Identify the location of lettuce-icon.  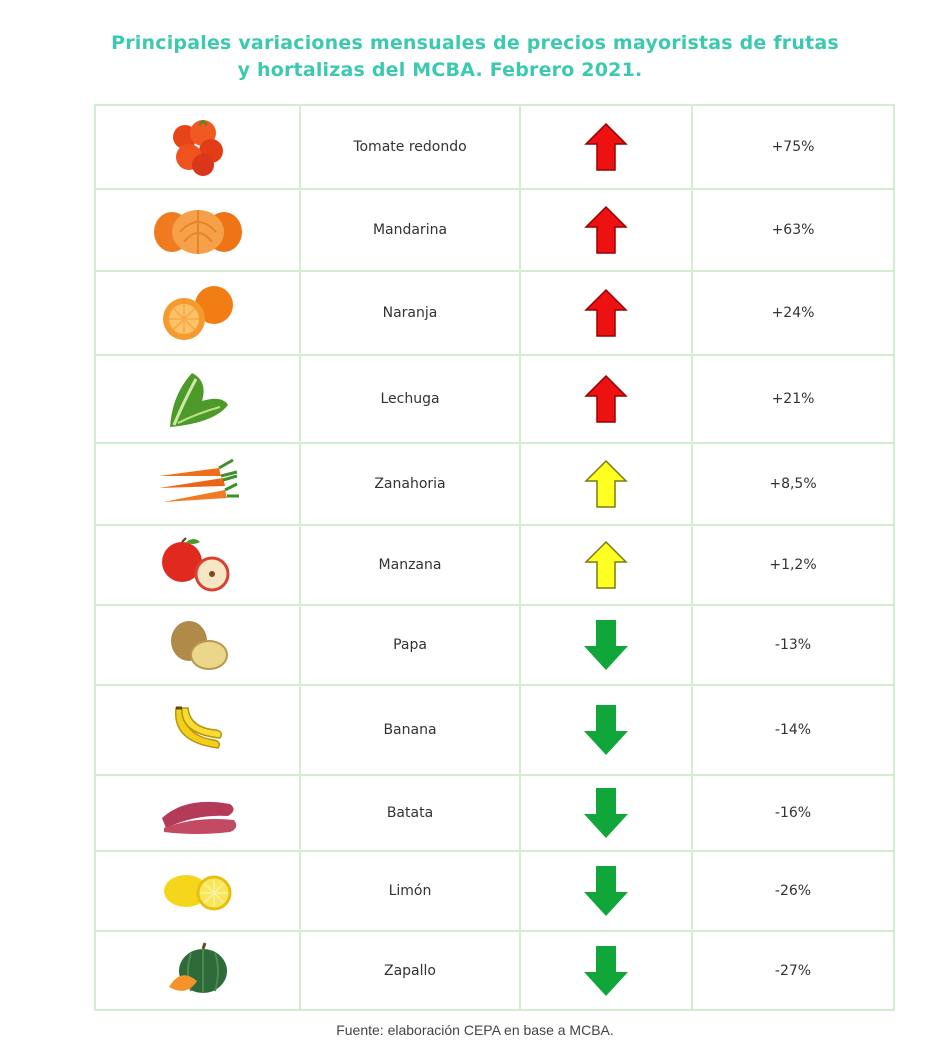
(198, 400).